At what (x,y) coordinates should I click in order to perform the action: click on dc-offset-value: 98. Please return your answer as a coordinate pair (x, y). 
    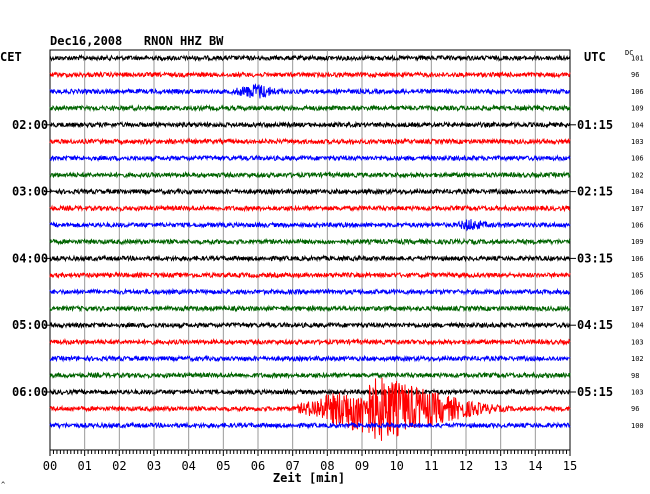
    Looking at the image, I should click on (635, 376).